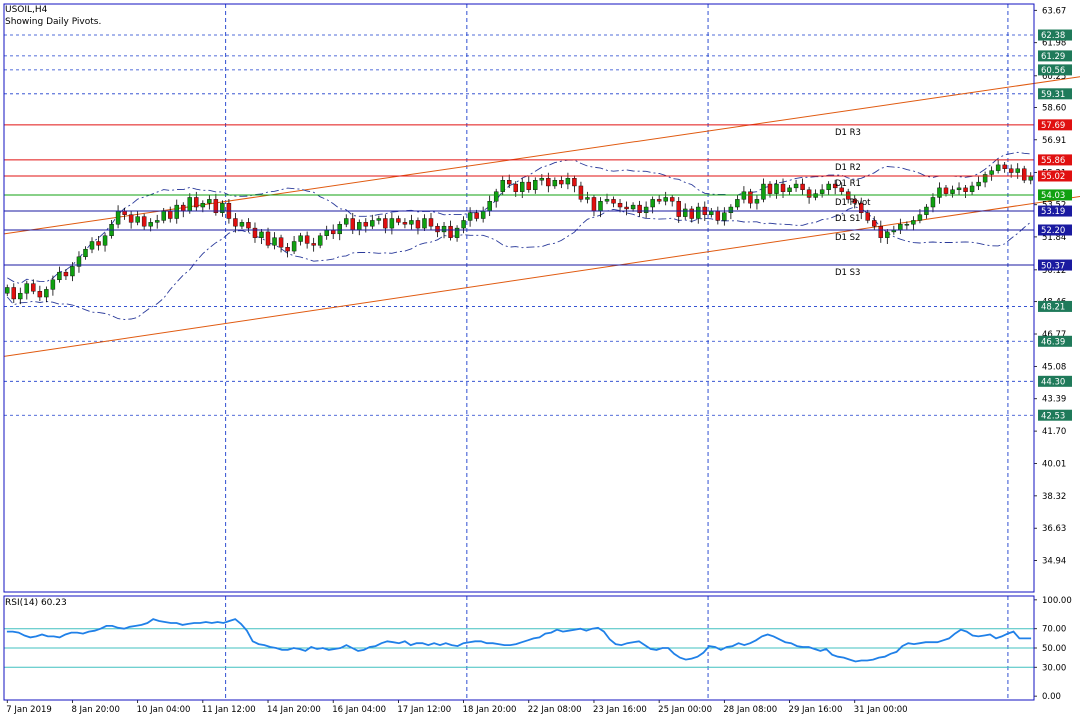 This screenshot has width=1080, height=724. Describe the element at coordinates (1054, 141) in the screenshot. I see `price-tick-label: 56.91` at that location.